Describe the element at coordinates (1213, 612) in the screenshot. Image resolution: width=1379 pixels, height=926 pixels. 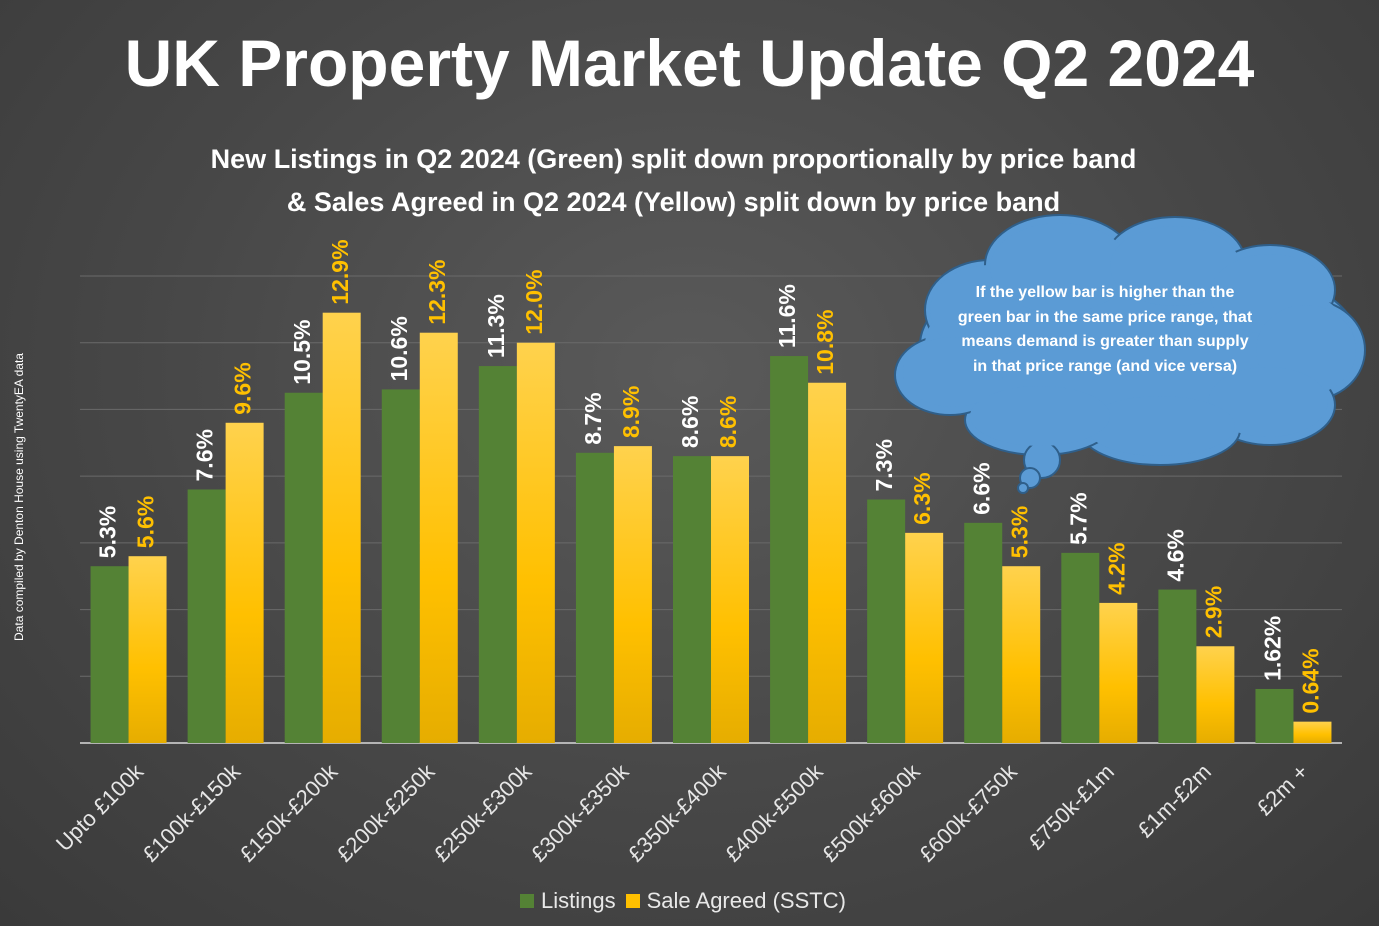
I see `data-label-sale-agreed: 2.9%` at that location.